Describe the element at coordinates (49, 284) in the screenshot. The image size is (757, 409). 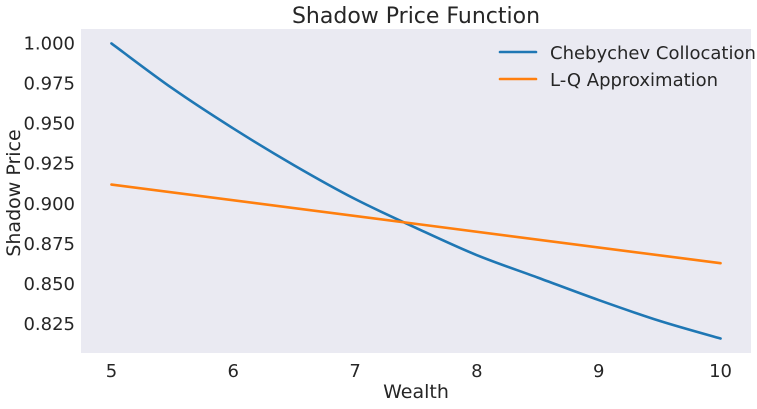
I see `y-tick-label: 0.850` at that location.